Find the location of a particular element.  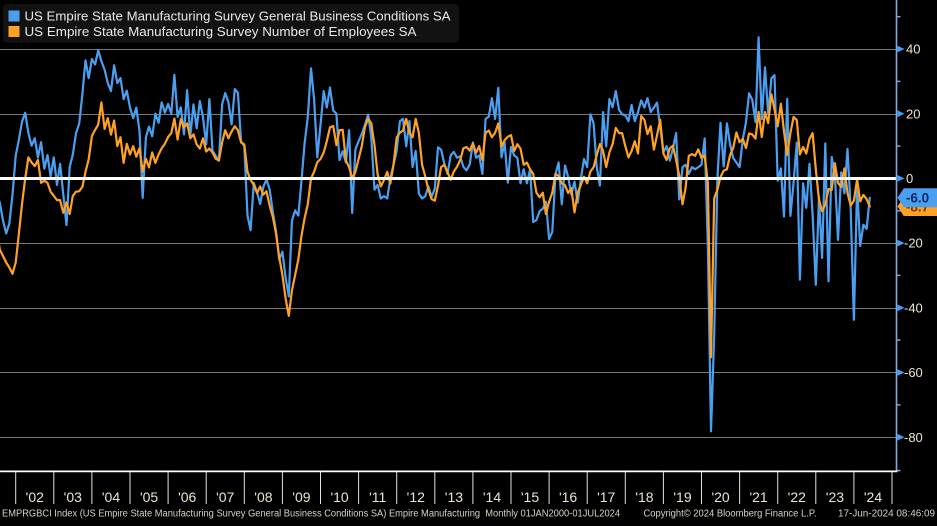

svg-text: '08 is located at coordinates (263, 497).